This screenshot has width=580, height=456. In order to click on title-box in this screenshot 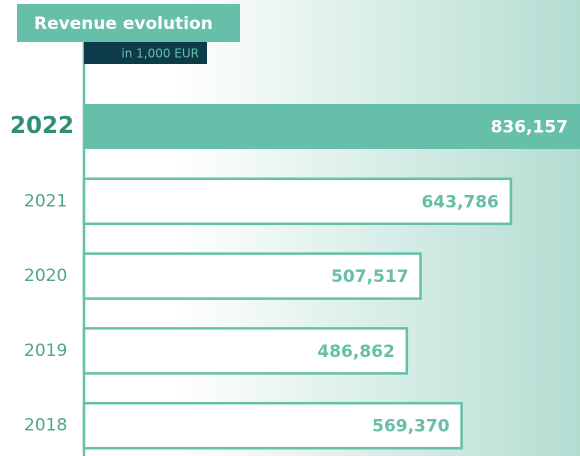, I will do `click(128, 23)`.